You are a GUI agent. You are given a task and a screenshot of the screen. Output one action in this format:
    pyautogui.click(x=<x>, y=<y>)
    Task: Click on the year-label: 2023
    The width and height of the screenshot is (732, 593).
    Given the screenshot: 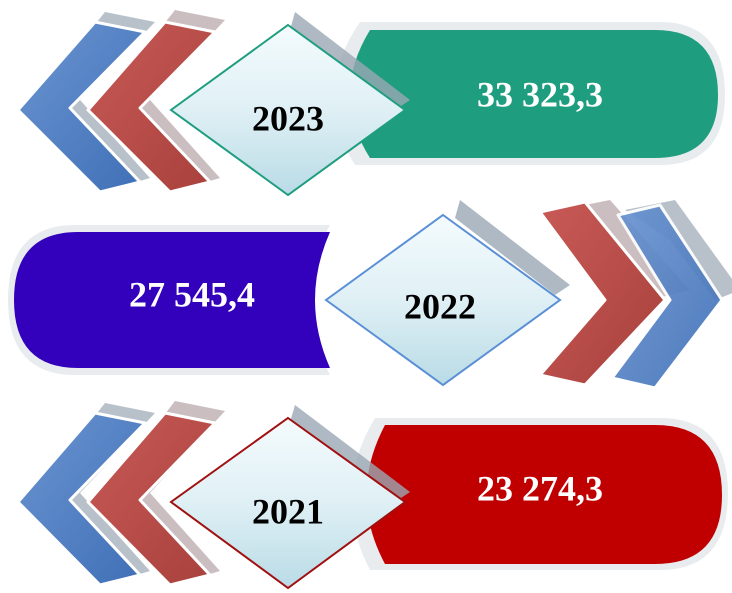 What is the action you would take?
    pyautogui.click(x=288, y=118)
    